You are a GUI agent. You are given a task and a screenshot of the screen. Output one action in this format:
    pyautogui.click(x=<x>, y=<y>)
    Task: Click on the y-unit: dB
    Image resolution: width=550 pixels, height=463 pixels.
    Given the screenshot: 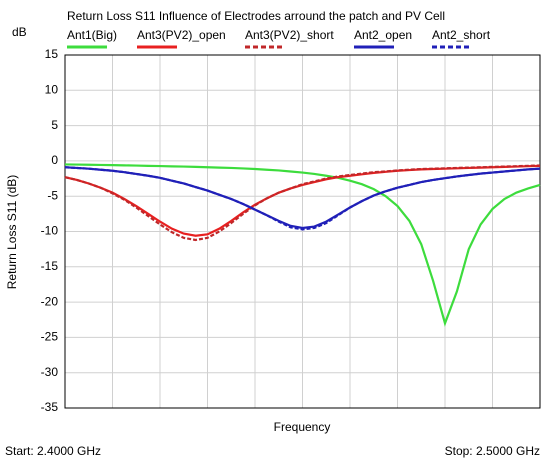 What is the action you would take?
    pyautogui.click(x=19, y=32)
    